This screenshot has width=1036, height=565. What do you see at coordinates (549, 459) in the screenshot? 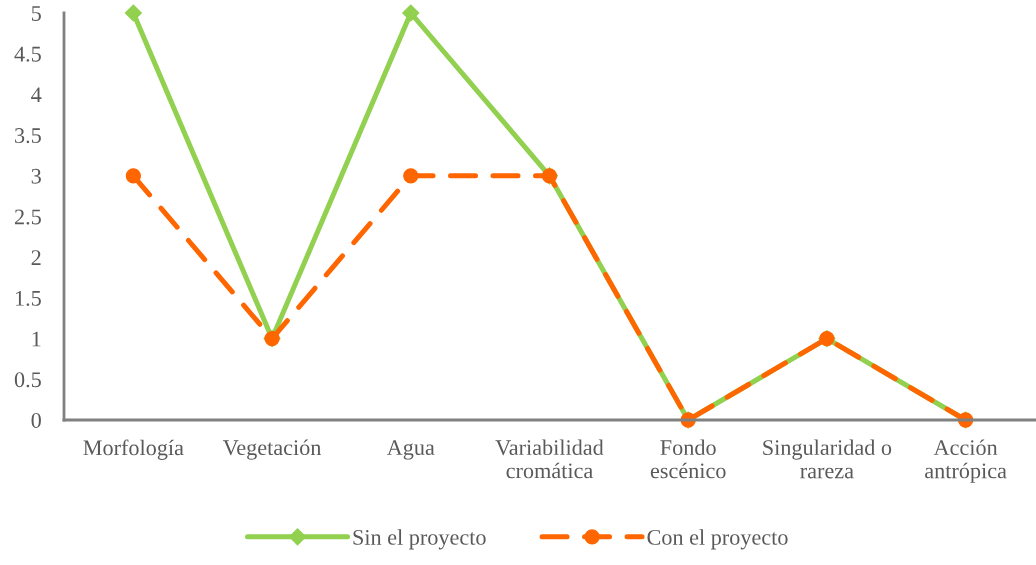
I see `x-tick-label: Variabilidad cromática` at bounding box center [549, 459].